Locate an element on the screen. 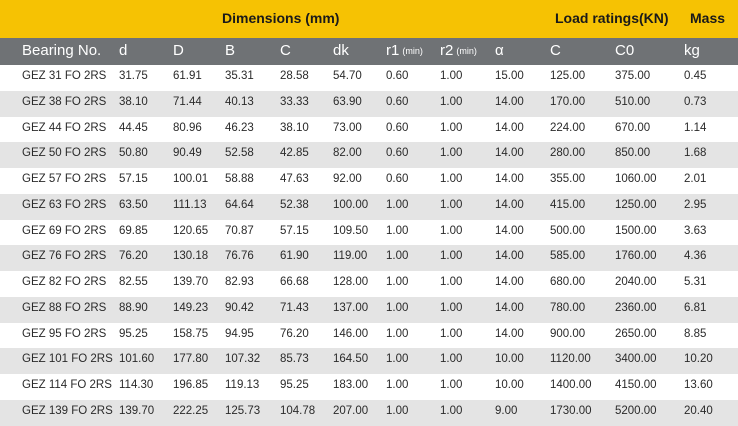 The image size is (738, 426). table-cell: 1760.00 is located at coordinates (636, 256).